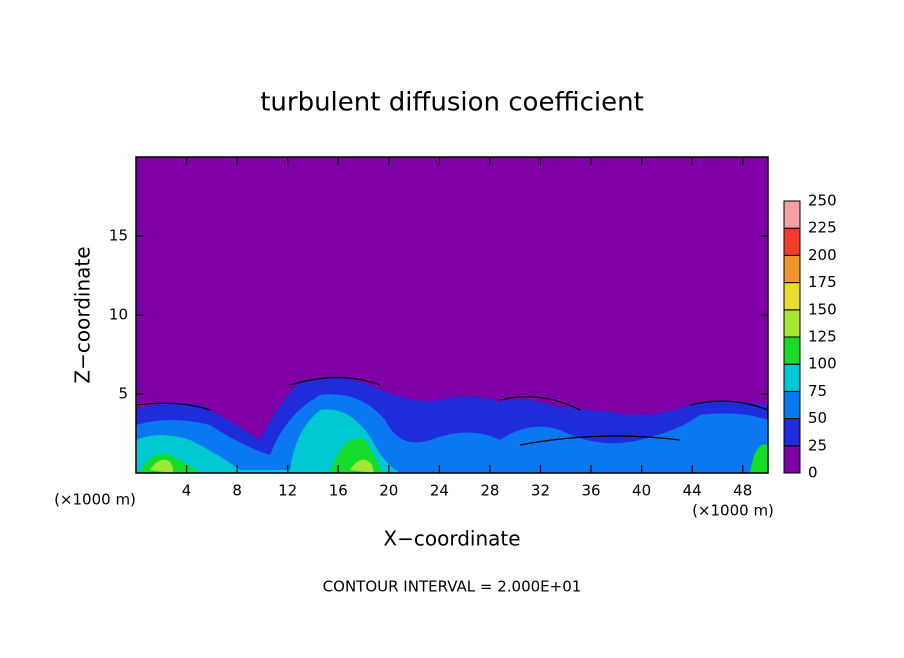  I want to click on x-tick-label: 44, so click(692, 491).